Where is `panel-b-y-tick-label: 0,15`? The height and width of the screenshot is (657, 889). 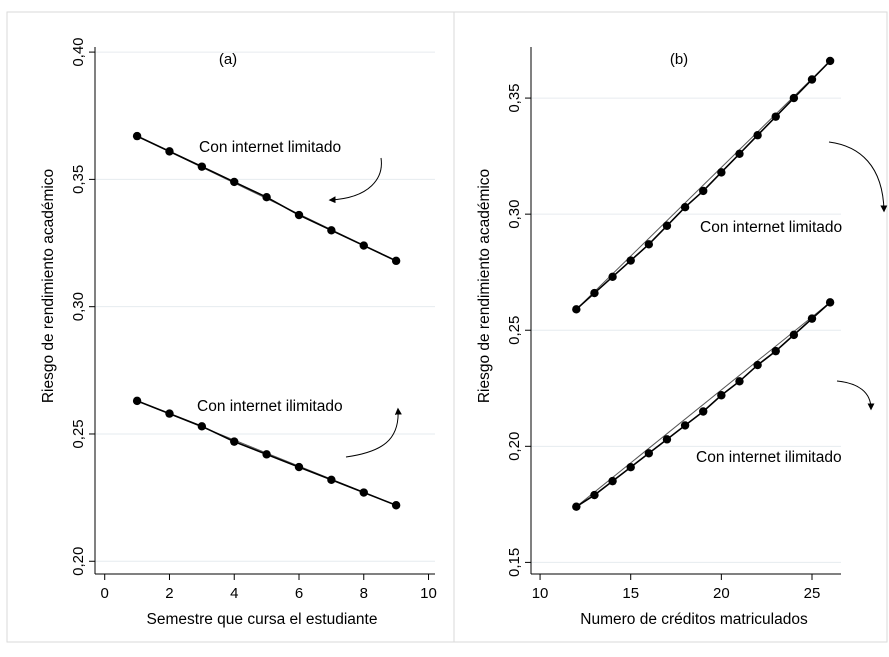
panel-b-y-tick-label: 0,15 is located at coordinates (514, 562).